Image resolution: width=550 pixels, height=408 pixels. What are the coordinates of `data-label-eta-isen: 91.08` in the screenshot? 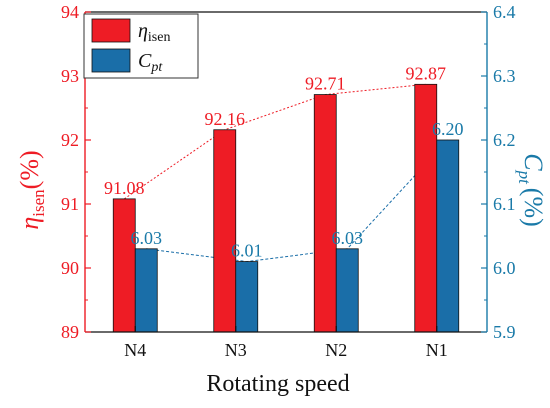 It's located at (124, 188).